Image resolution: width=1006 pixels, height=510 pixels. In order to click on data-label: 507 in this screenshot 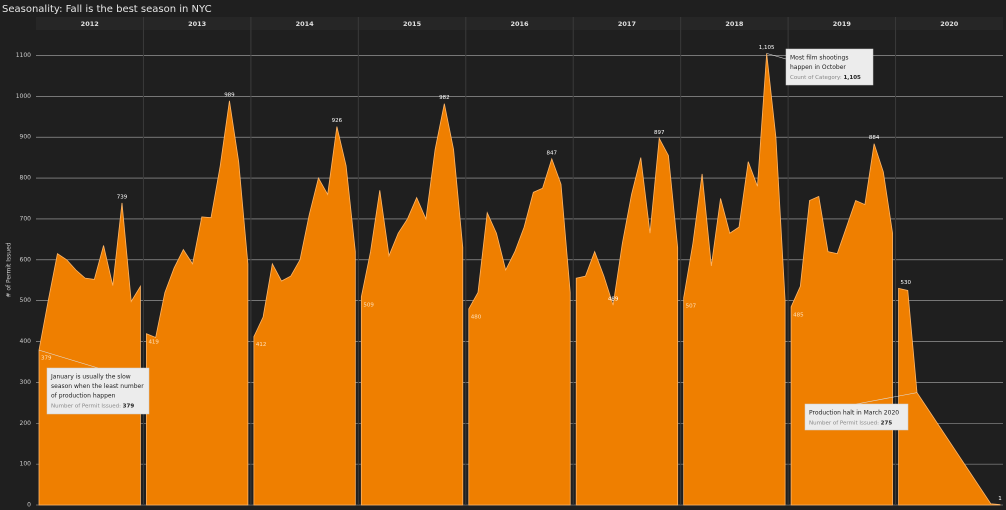, I will do `click(691, 306)`.